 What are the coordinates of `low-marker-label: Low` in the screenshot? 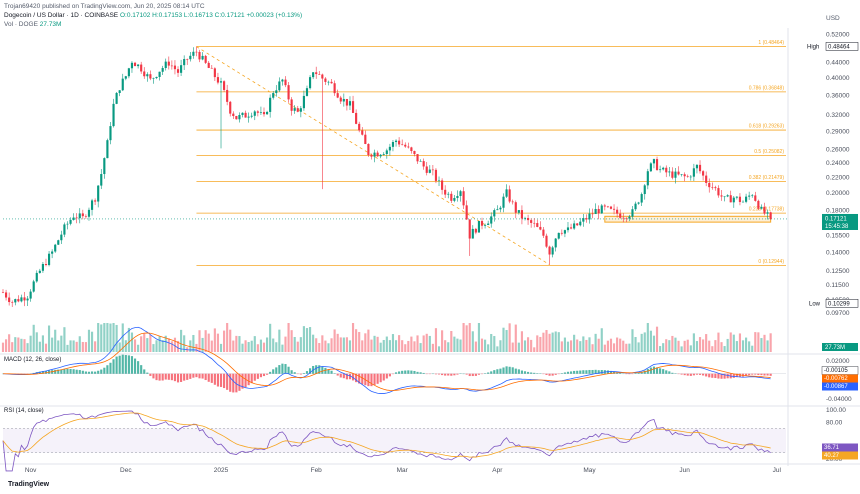 It's located at (815, 304).